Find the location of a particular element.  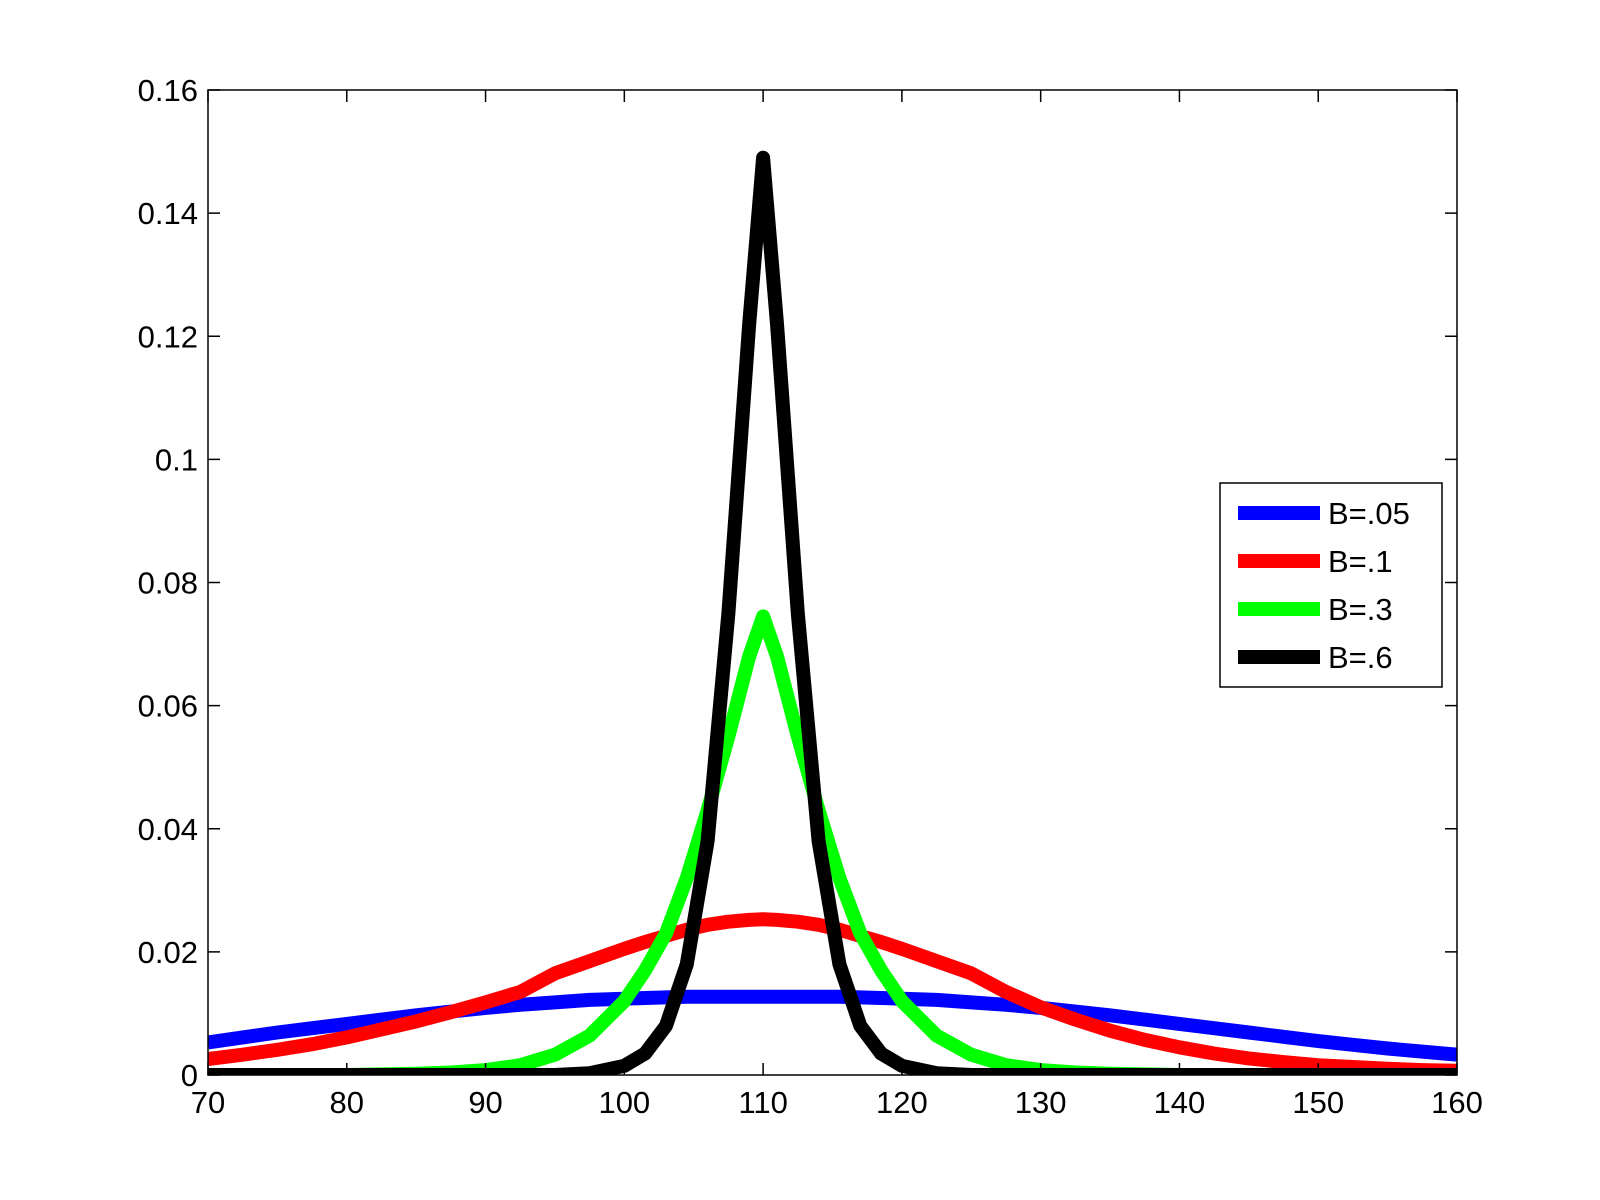

y-tick-label: 0.02 is located at coordinates (168, 952).